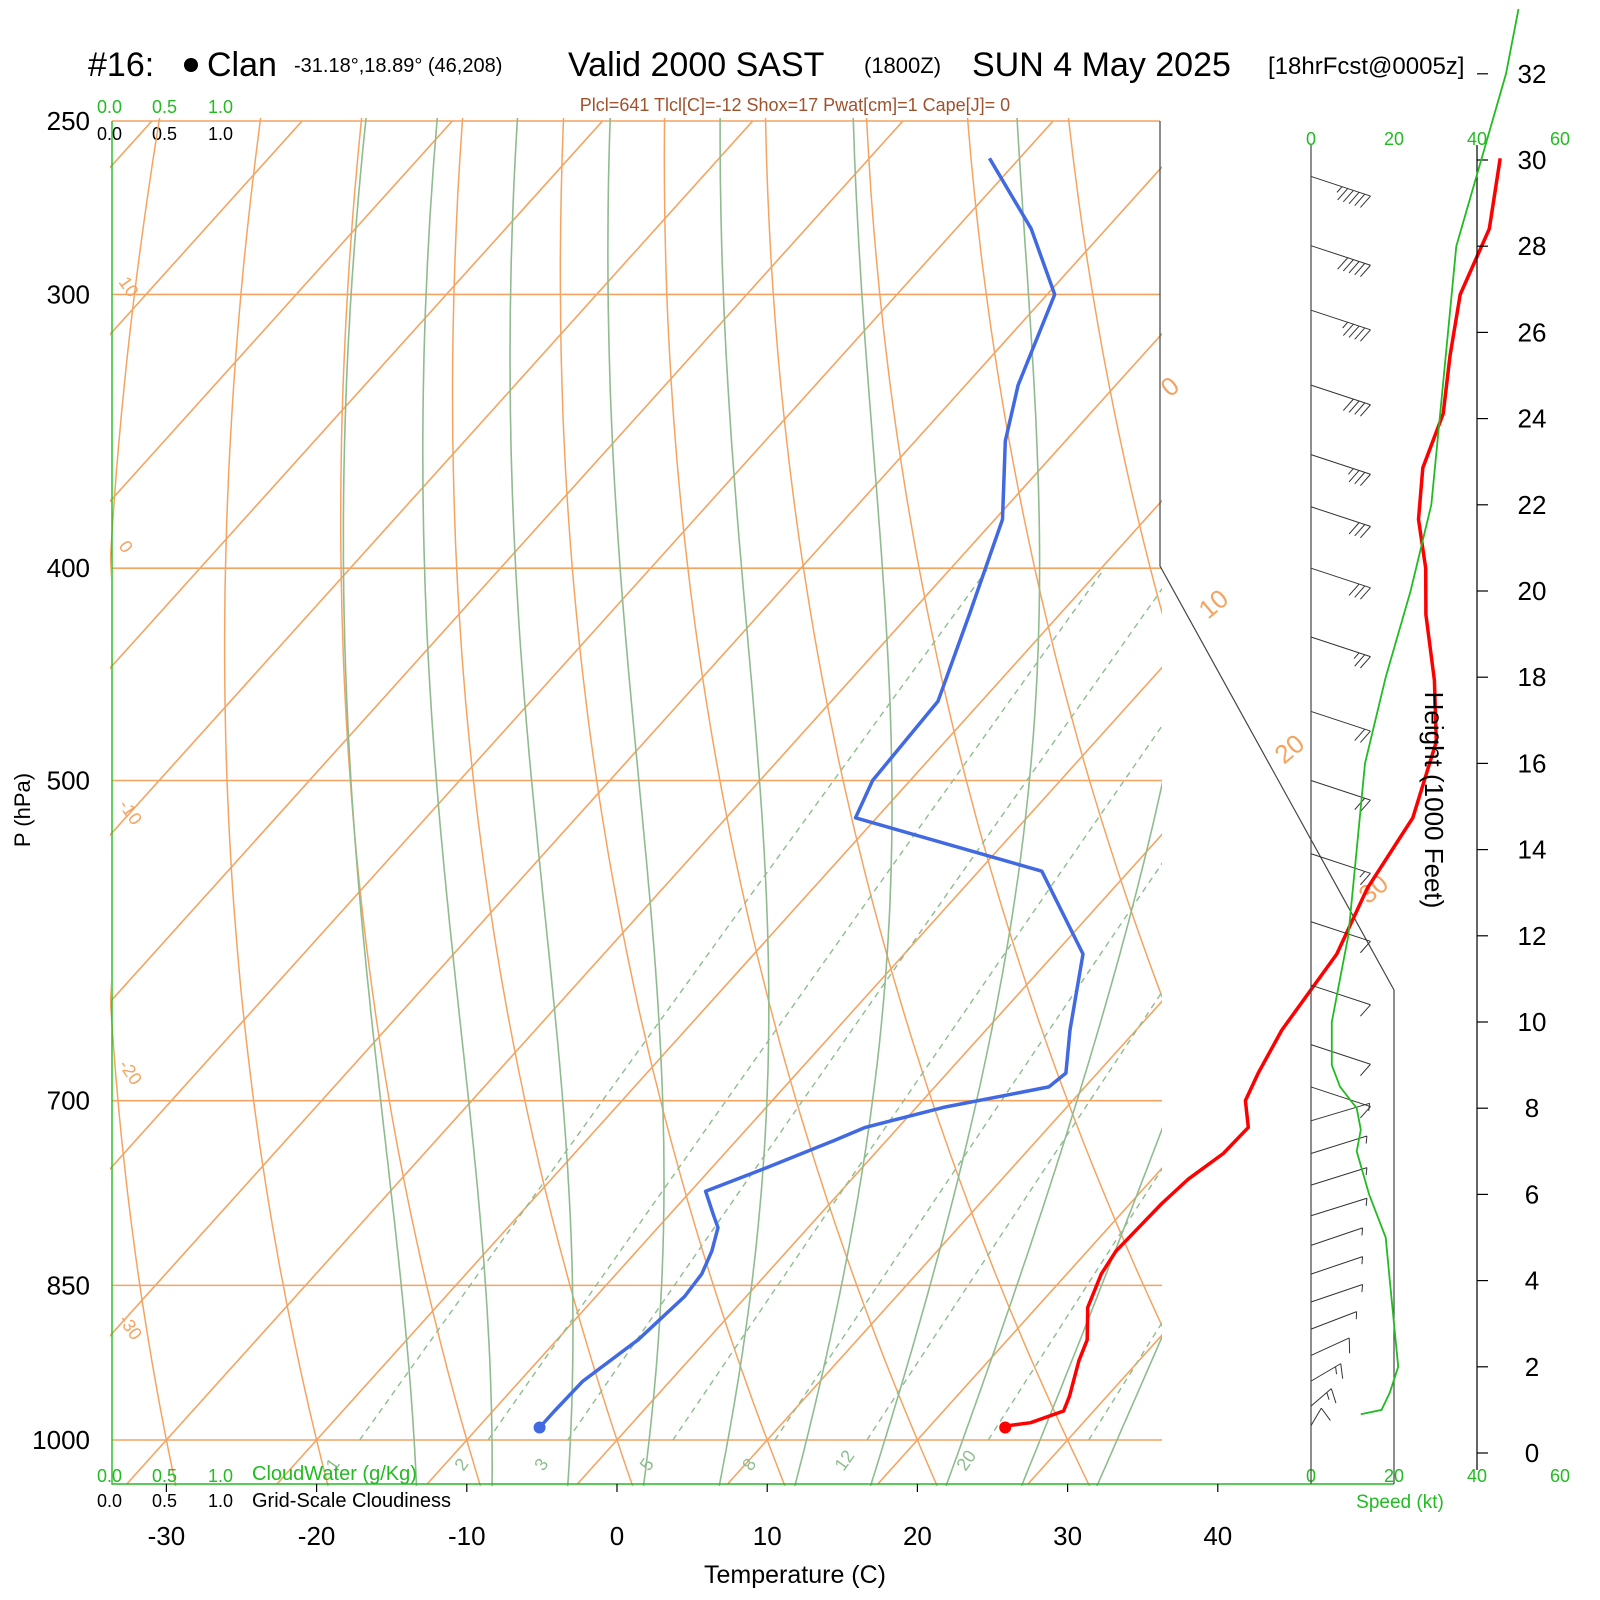  I want to click on cloudwater-label: CloudWater (g/Kg), so click(334, 1474).